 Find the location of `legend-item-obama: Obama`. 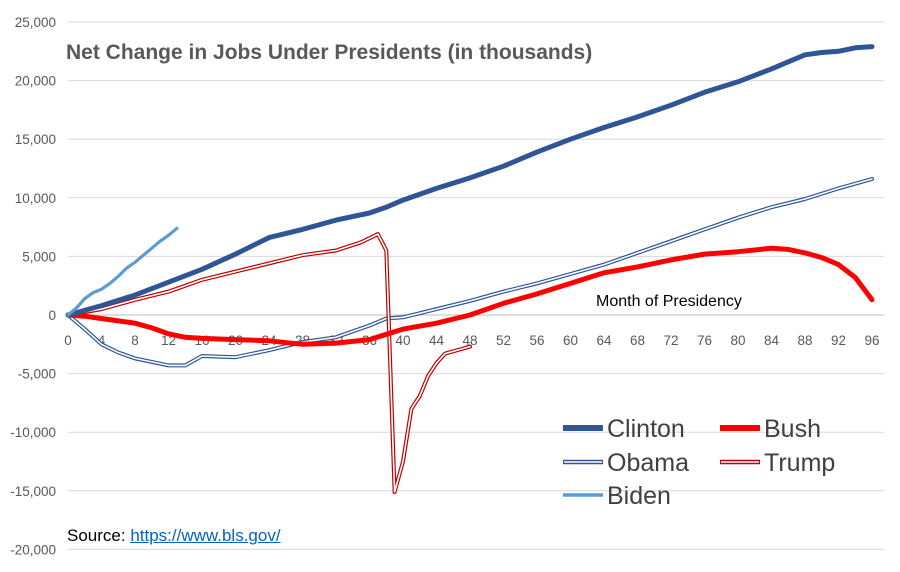

legend-item-obama: Obama is located at coordinates (626, 463).